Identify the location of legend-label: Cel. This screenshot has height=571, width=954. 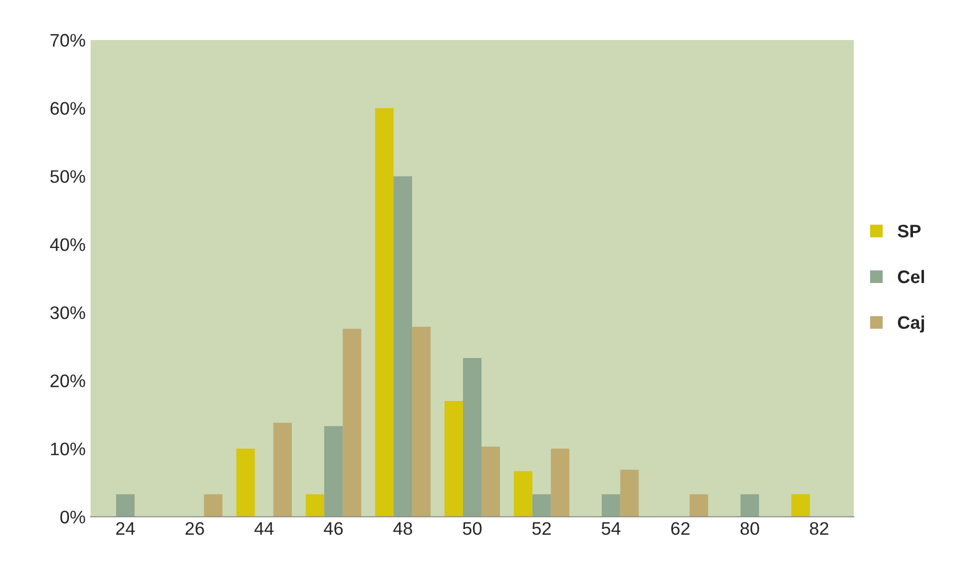
(911, 277).